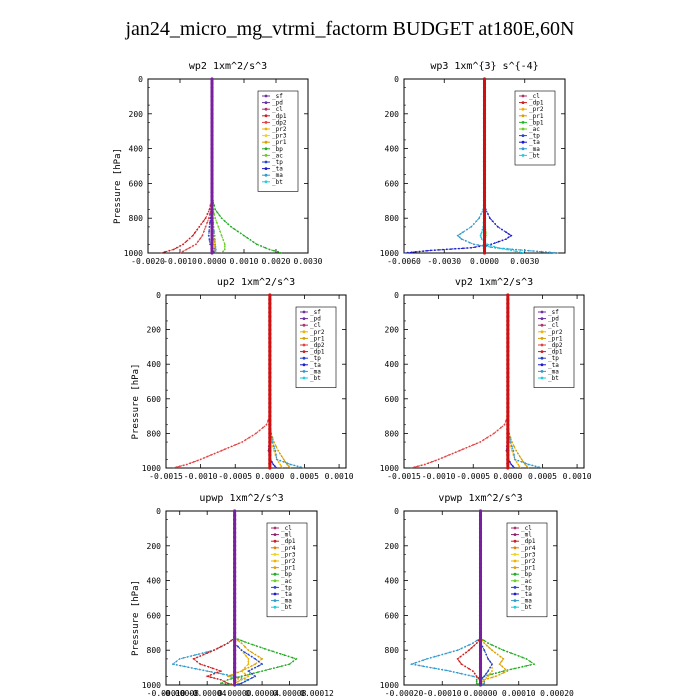 This screenshot has width=700, height=700. Describe the element at coordinates (304, 476) in the screenshot. I see `x-tick-label: 0.0005` at that location.